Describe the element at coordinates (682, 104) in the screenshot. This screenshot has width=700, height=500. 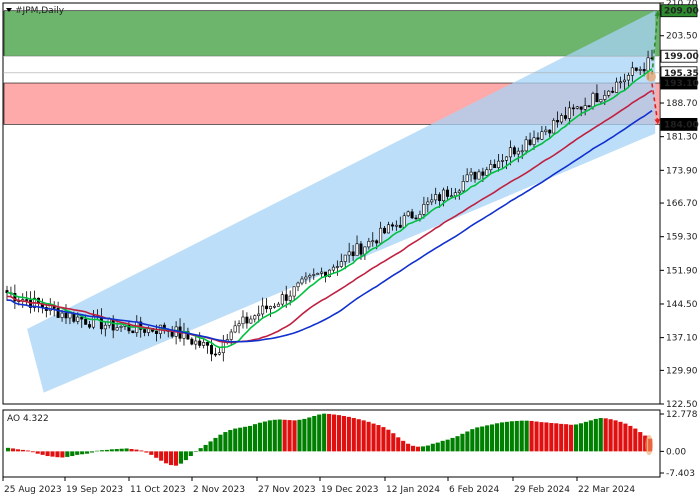
I see `price-tick-label: 188.70` at that location.